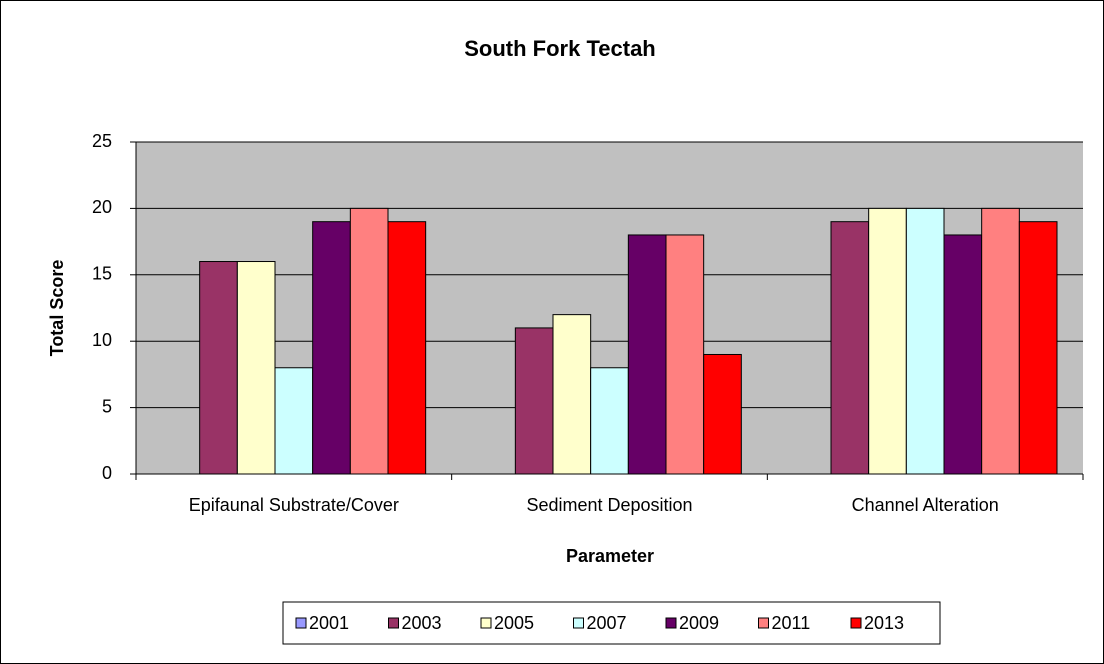  Describe the element at coordinates (925, 505) in the screenshot. I see `x-tick-label: Channel Alteration` at that location.